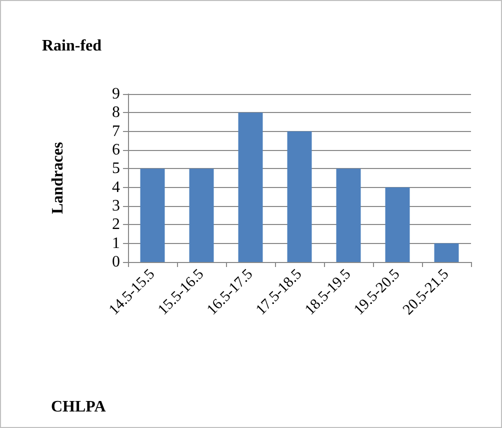 Image resolution: width=502 pixels, height=428 pixels. I want to click on chart-title: Rain-fed, so click(72, 46).